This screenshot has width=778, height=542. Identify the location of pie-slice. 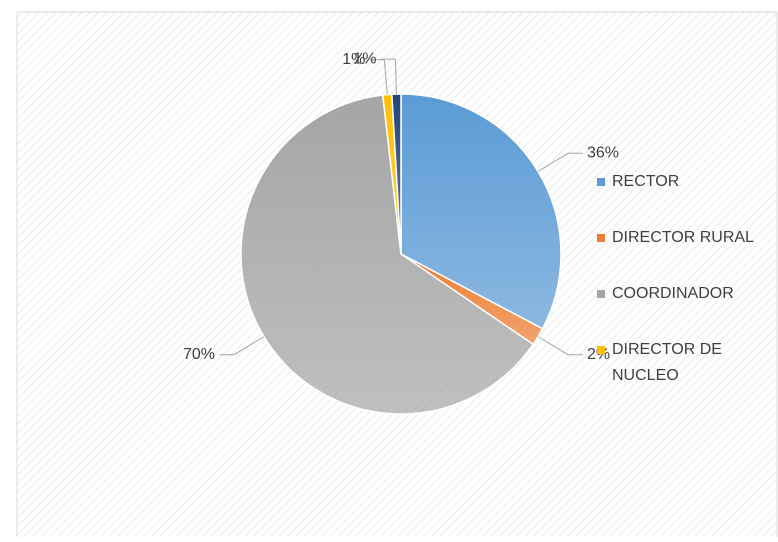
(481, 211).